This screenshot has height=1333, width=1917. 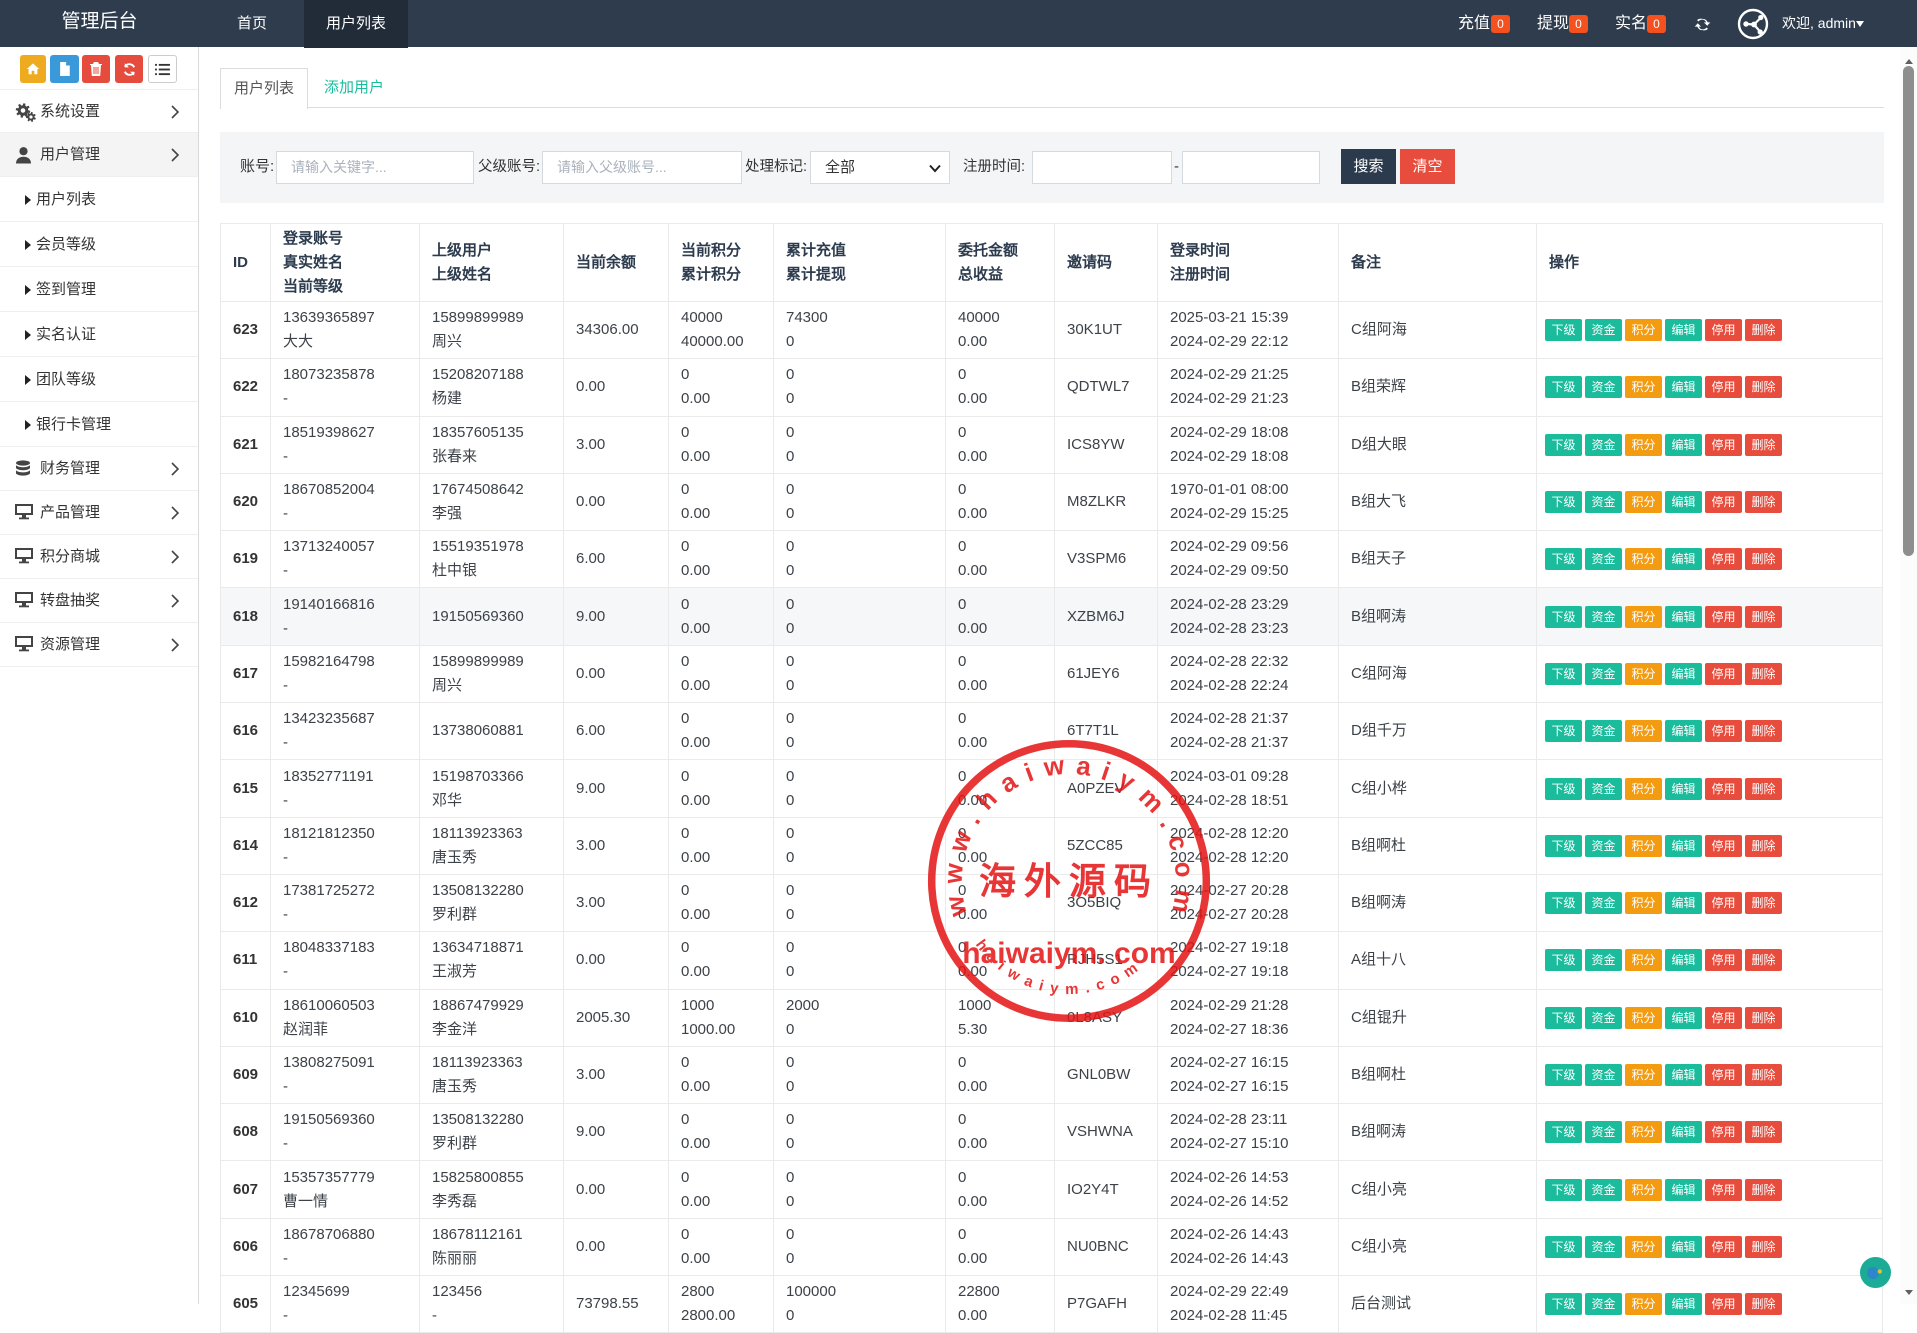 I want to click on svg-text: haiwaiym. com, so click(x=1068, y=953).